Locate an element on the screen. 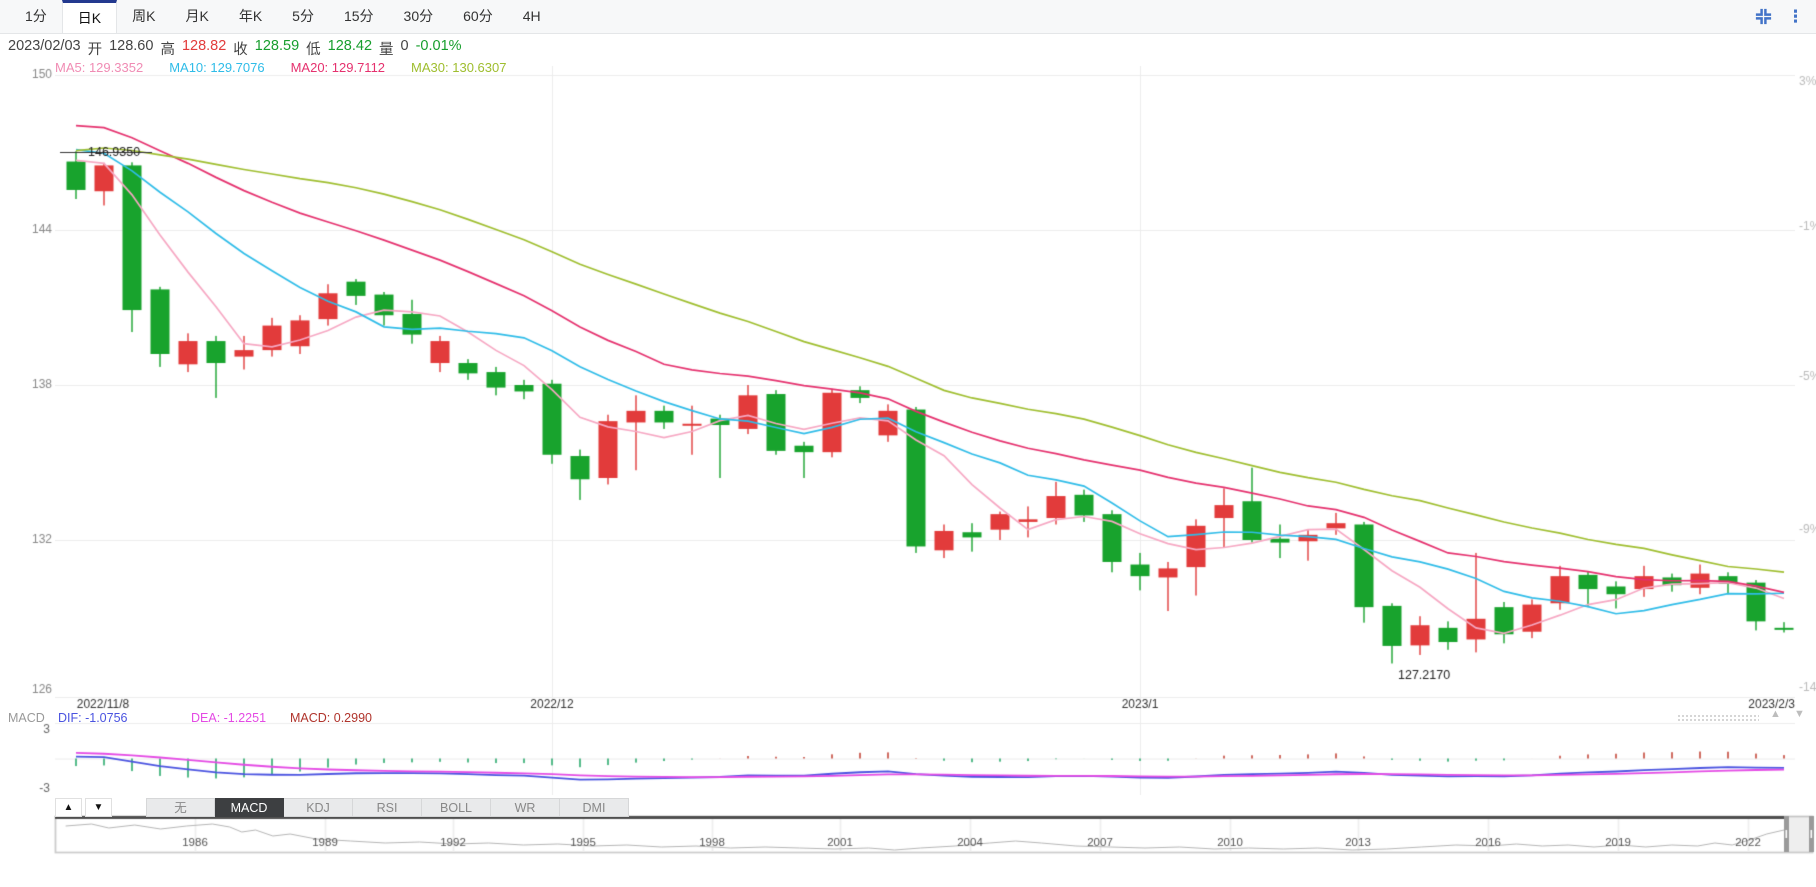 The width and height of the screenshot is (1816, 887). tab-1min: 1分 is located at coordinates (36, 16).